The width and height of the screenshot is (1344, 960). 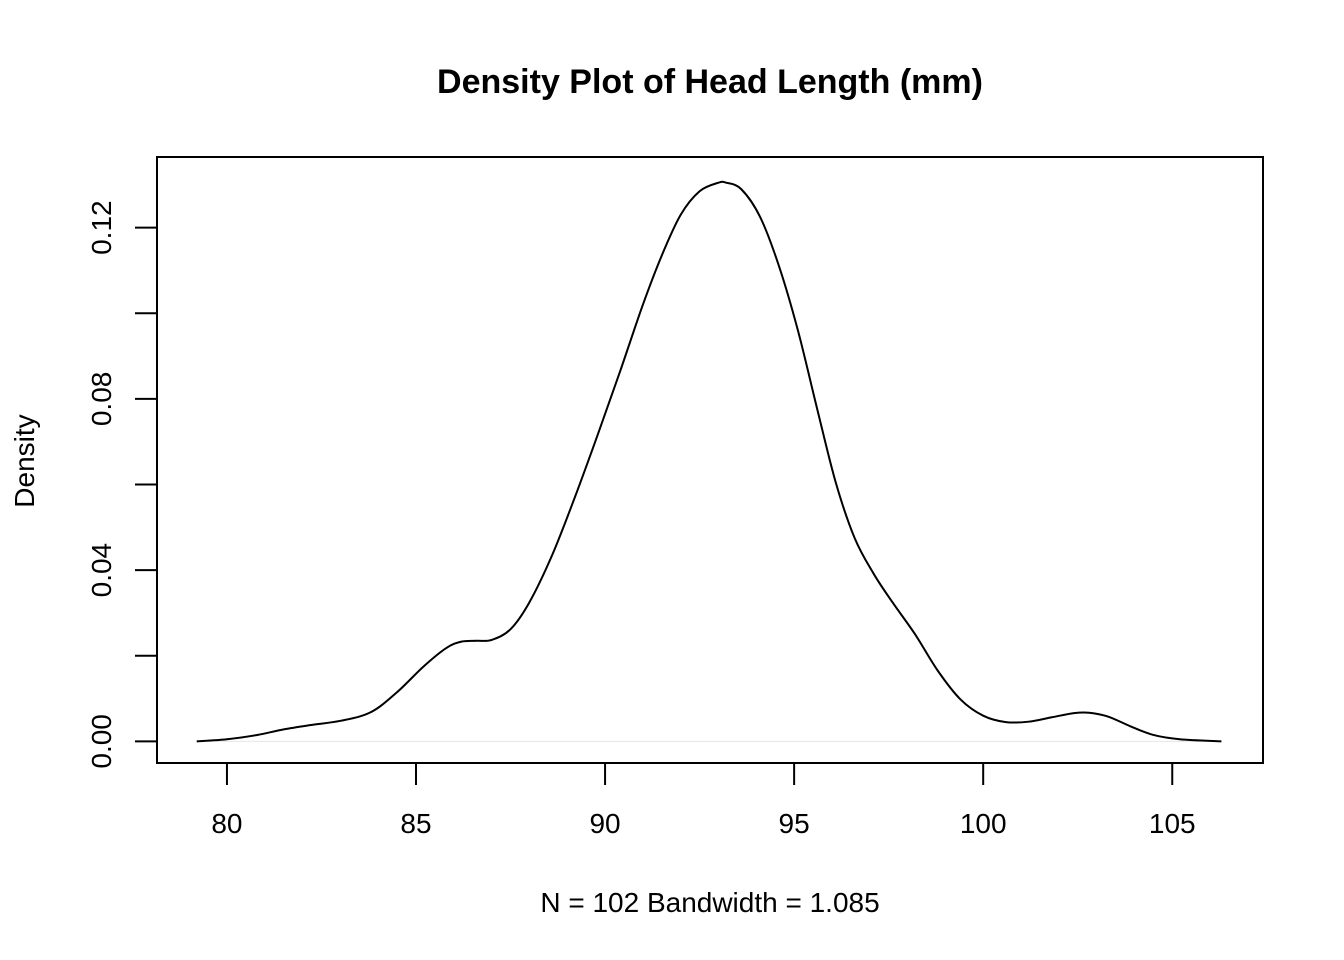 What do you see at coordinates (24, 460) in the screenshot?
I see `y-axis-label: Density` at bounding box center [24, 460].